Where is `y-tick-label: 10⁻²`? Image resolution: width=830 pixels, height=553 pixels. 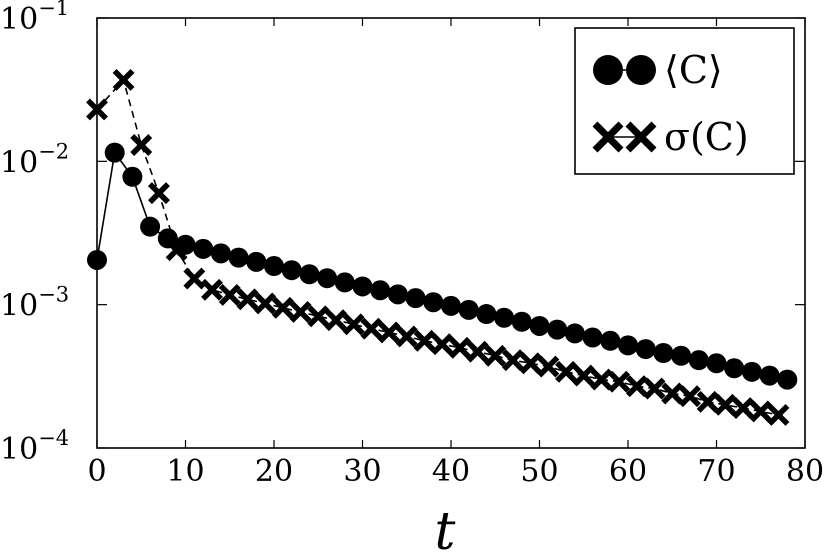
y-tick-label: 10⁻² is located at coordinates (34, 159).